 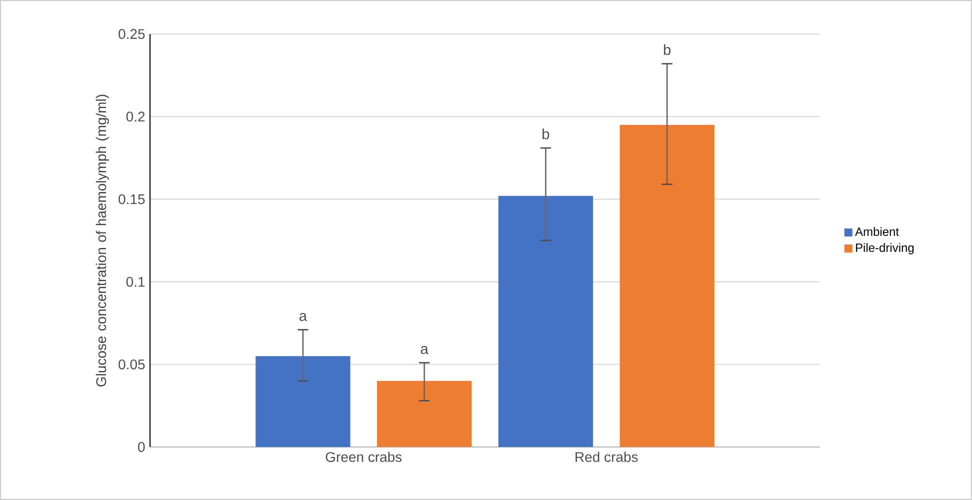 What do you see at coordinates (607, 457) in the screenshot?
I see `x-tick-label: Red crabs` at bounding box center [607, 457].